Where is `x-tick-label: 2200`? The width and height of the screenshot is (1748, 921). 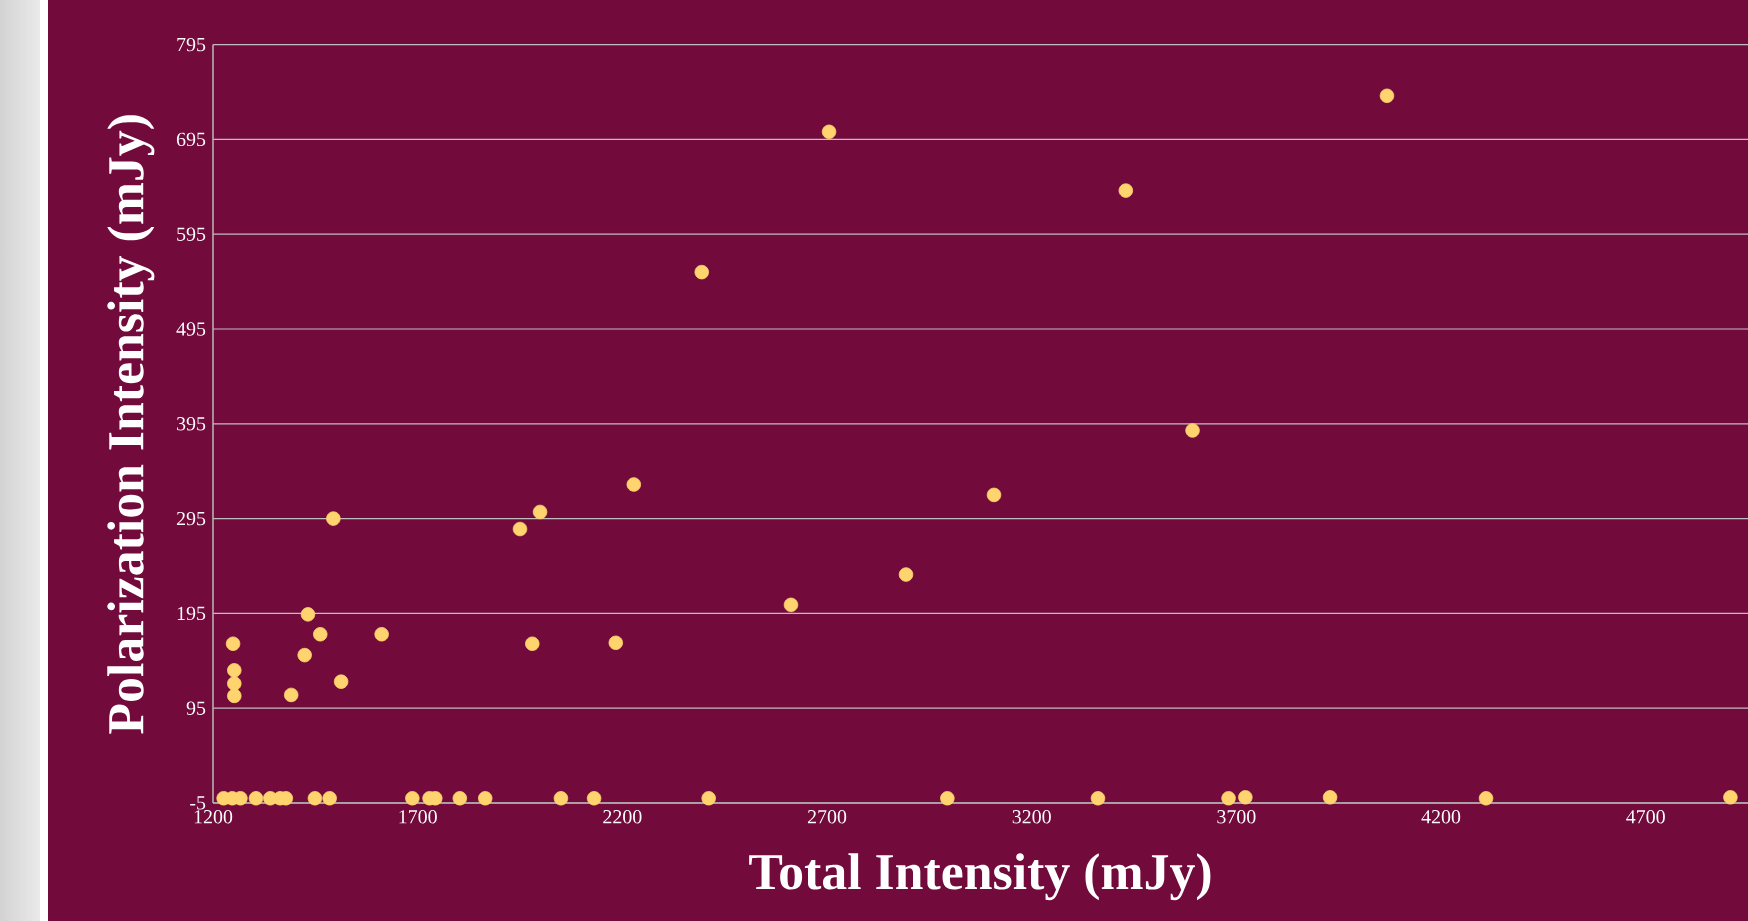
x-tick-label: 2200 is located at coordinates (622, 817).